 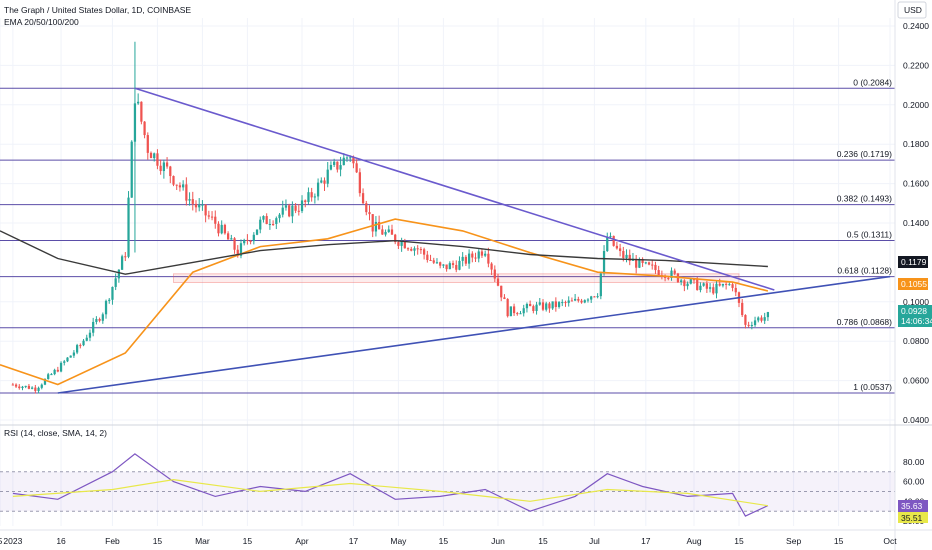 What do you see at coordinates (41, 22) in the screenshot?
I see `indicator-label: EMA 20/50/100/200` at bounding box center [41, 22].